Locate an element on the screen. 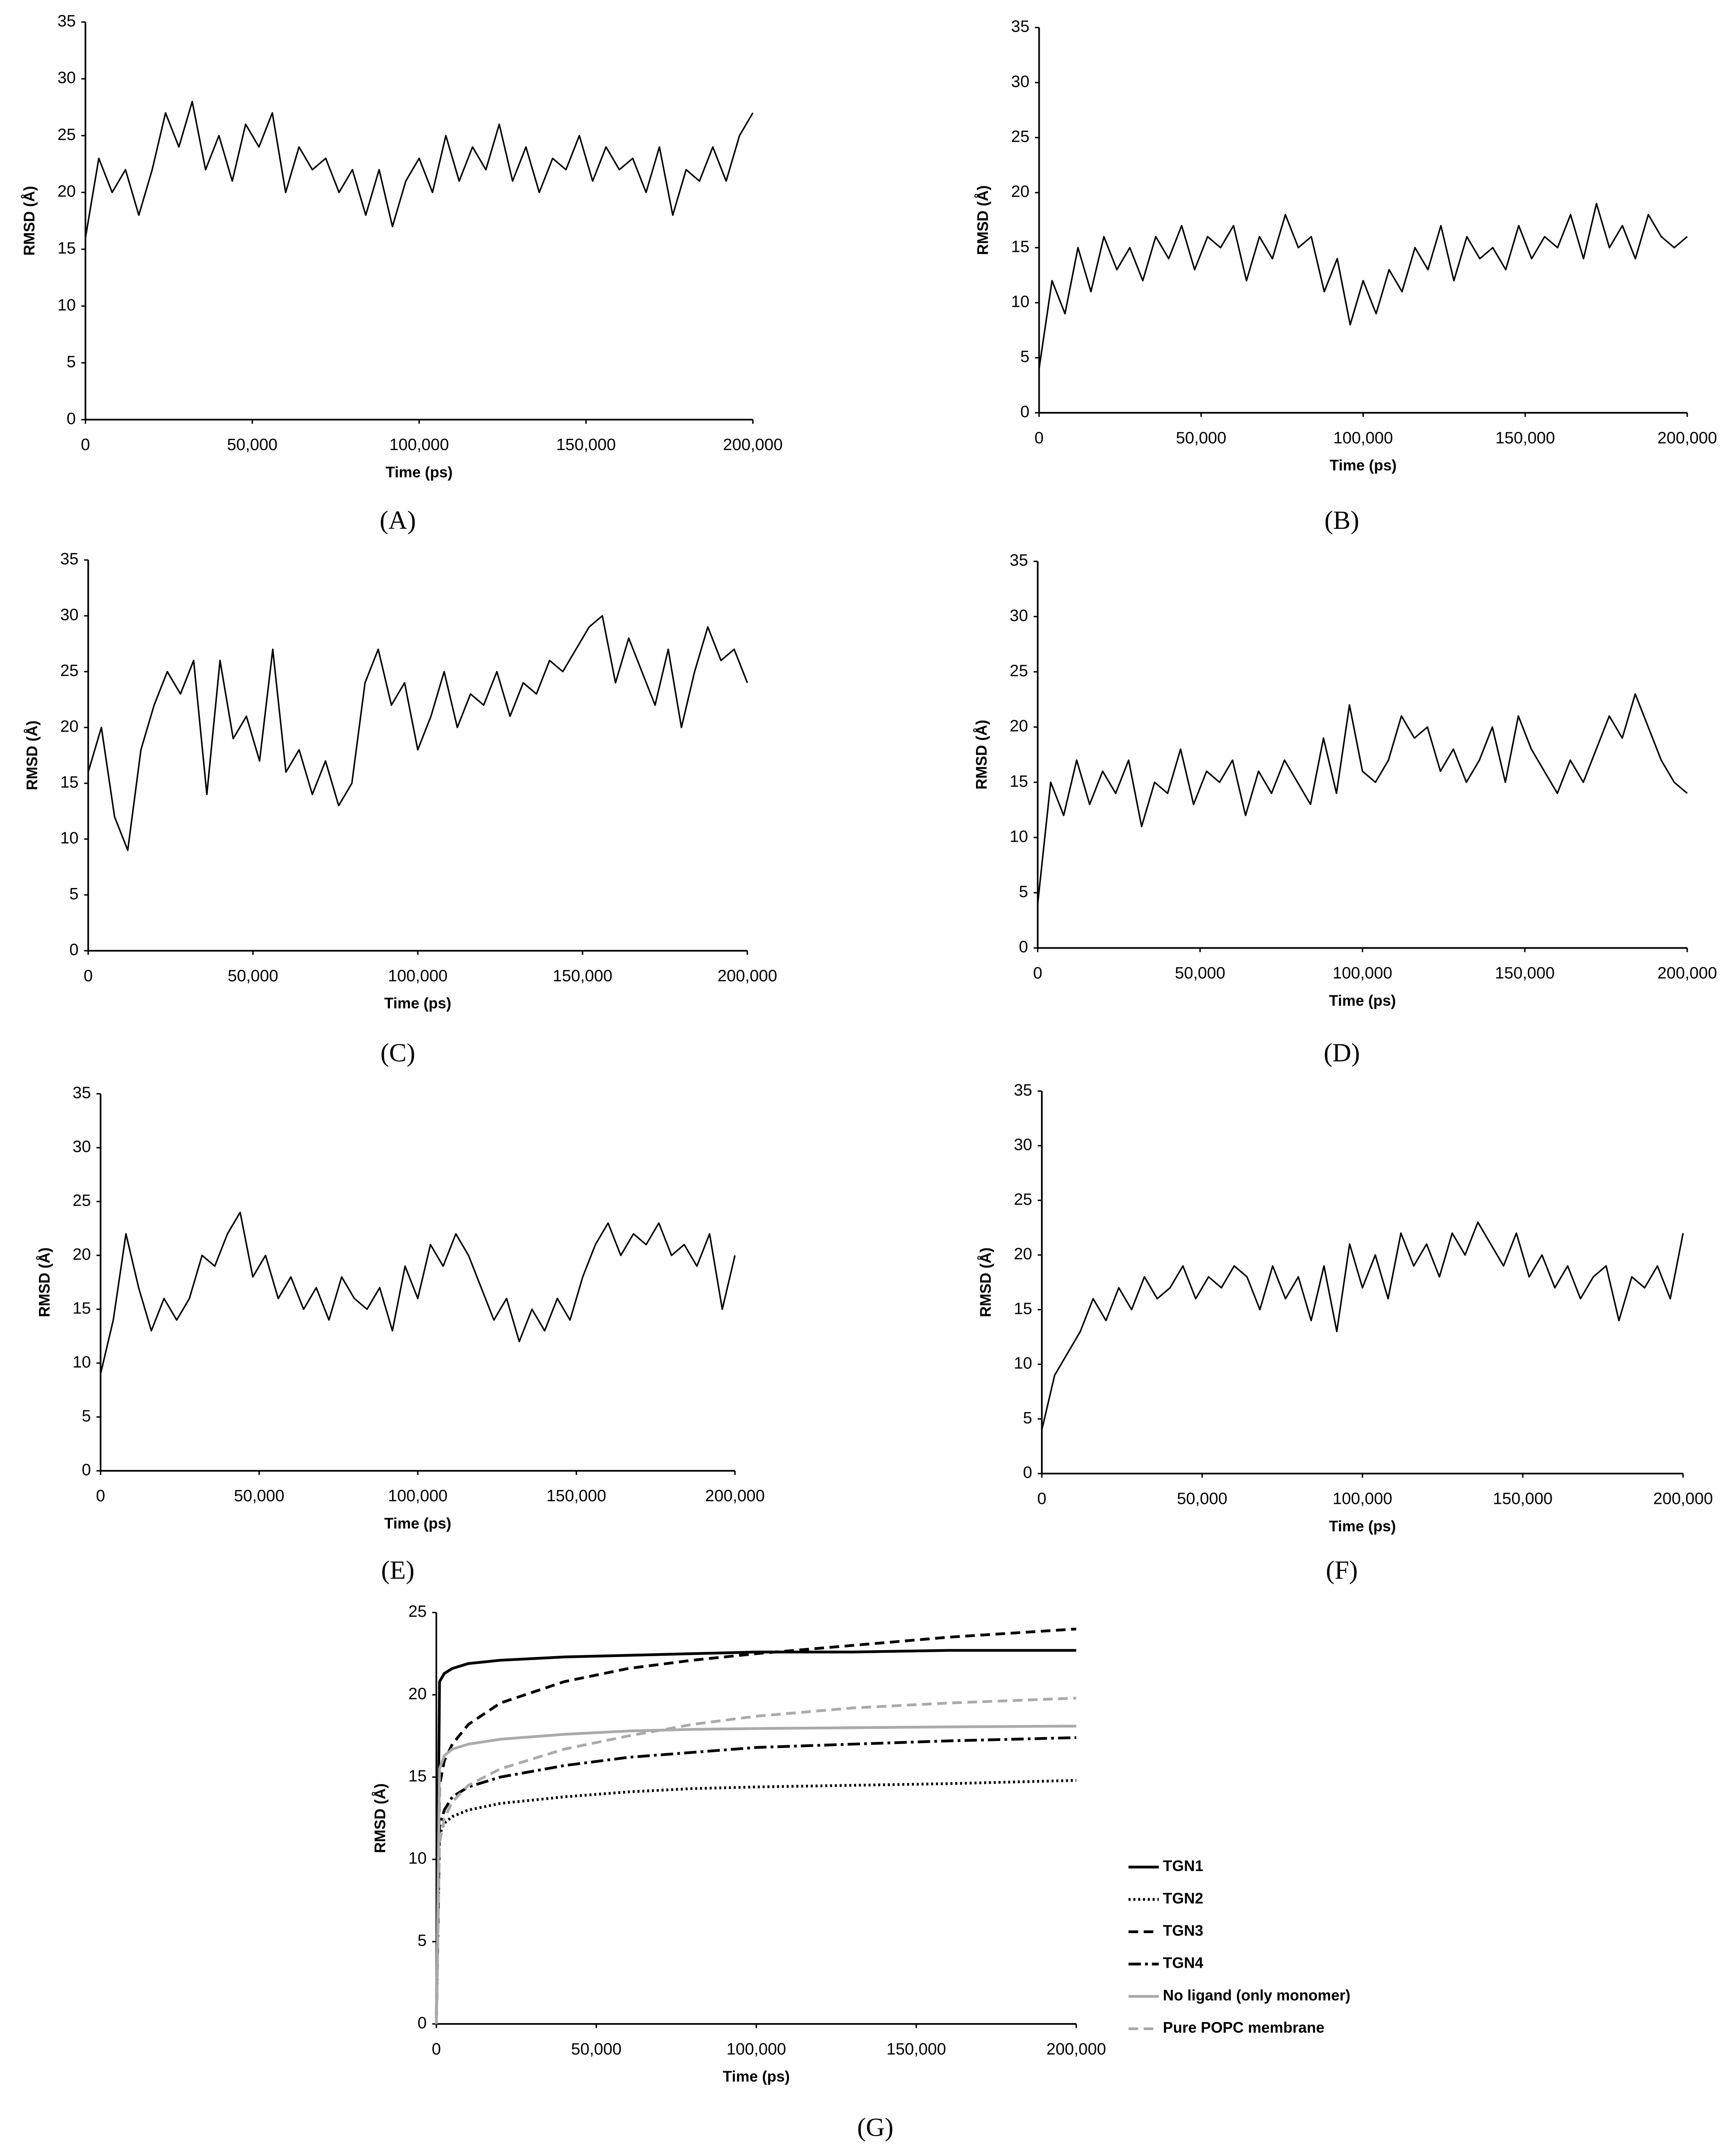  panel-label: (F) is located at coordinates (1342, 1570).